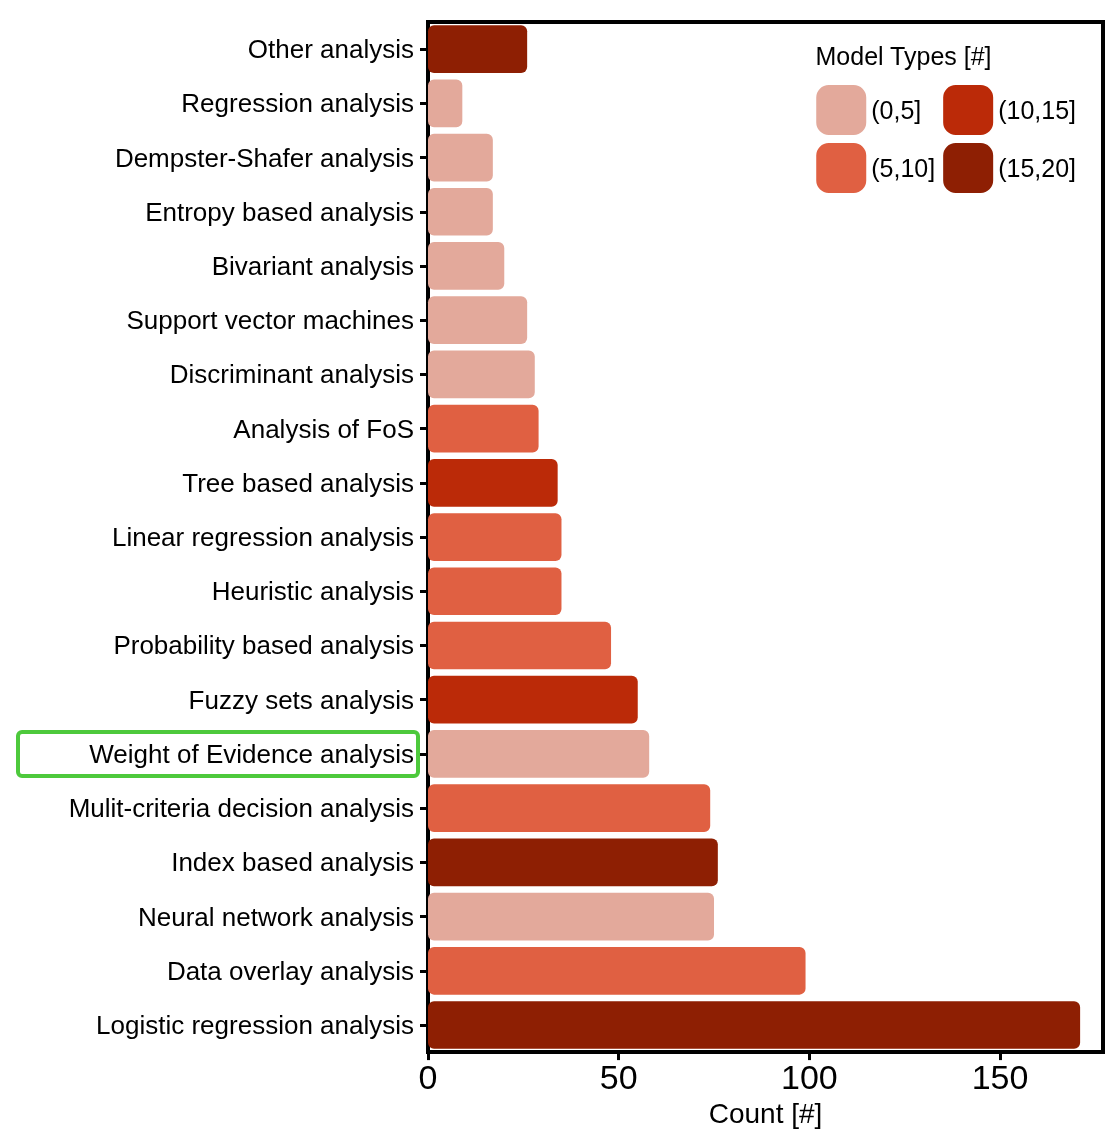 The height and width of the screenshot is (1140, 1115). I want to click on y-tick-label: Fuzzy sets analysis, so click(301, 699).